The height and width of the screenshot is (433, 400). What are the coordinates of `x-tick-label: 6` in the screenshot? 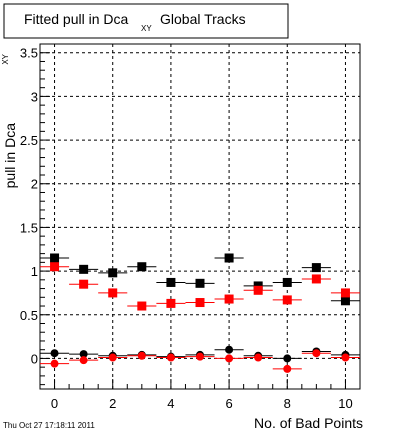 It's located at (228, 403).